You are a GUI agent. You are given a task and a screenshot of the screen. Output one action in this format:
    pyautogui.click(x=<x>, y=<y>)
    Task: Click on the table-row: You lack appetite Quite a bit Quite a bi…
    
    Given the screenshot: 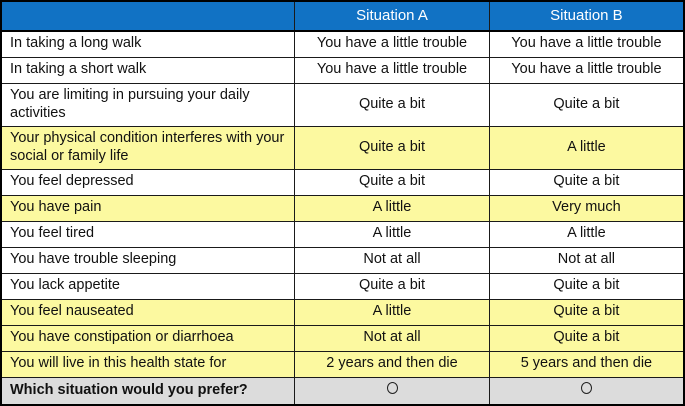 What is the action you would take?
    pyautogui.click(x=342, y=286)
    